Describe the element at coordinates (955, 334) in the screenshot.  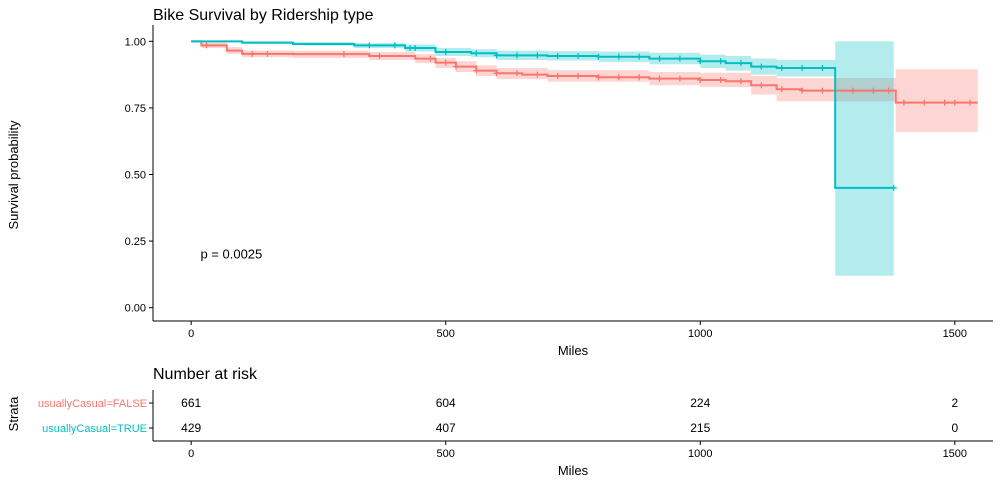
I see `x-tick-label: 1500` at that location.